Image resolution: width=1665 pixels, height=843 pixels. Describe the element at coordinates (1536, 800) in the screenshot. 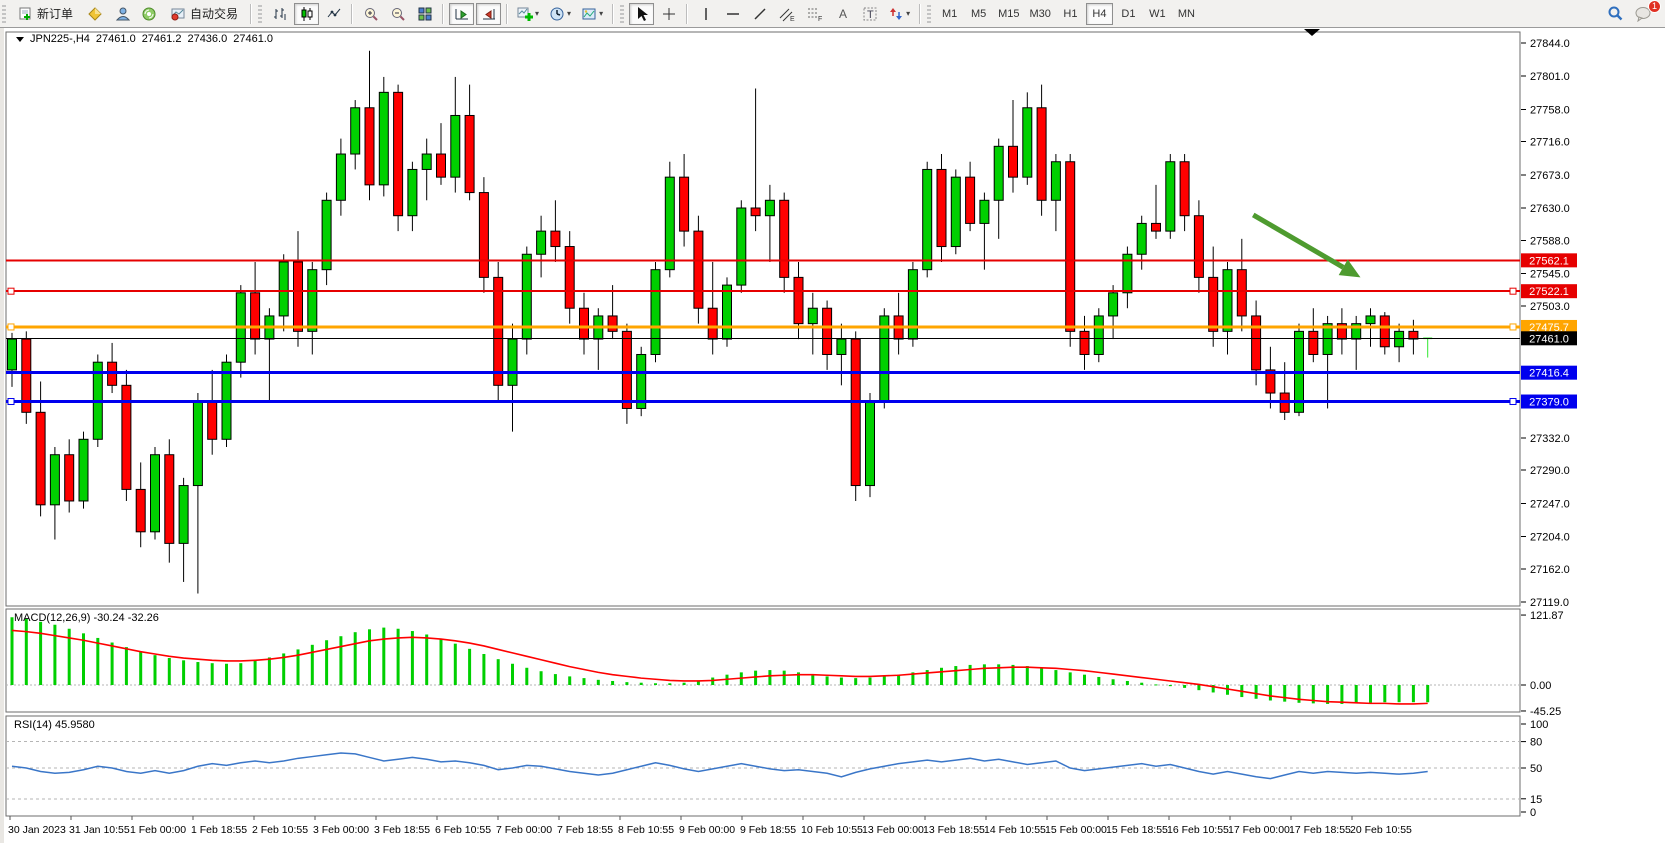

I see `svg-text: 15` at that location.